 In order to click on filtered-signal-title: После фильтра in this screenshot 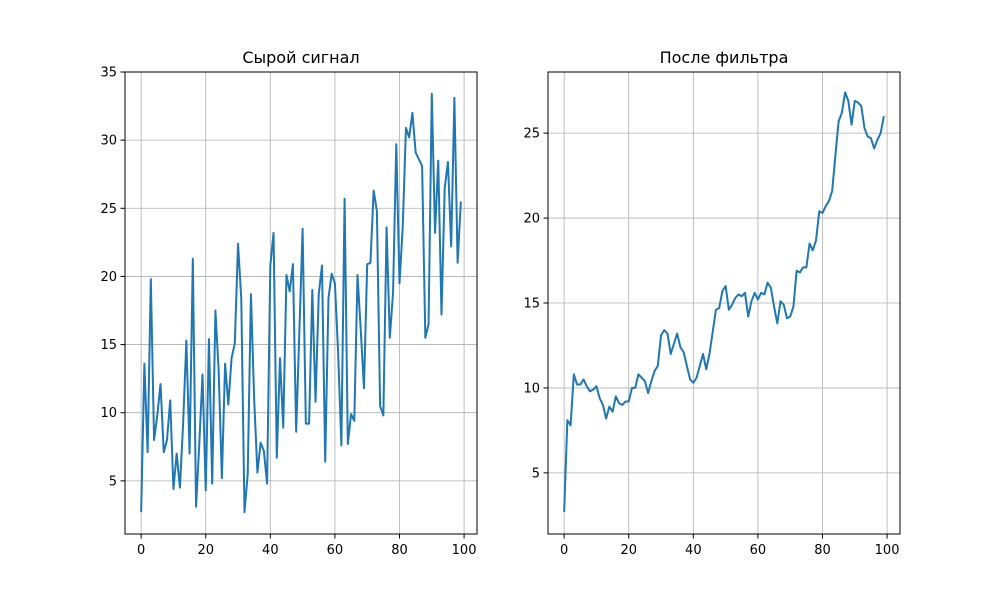, I will do `click(724, 57)`.